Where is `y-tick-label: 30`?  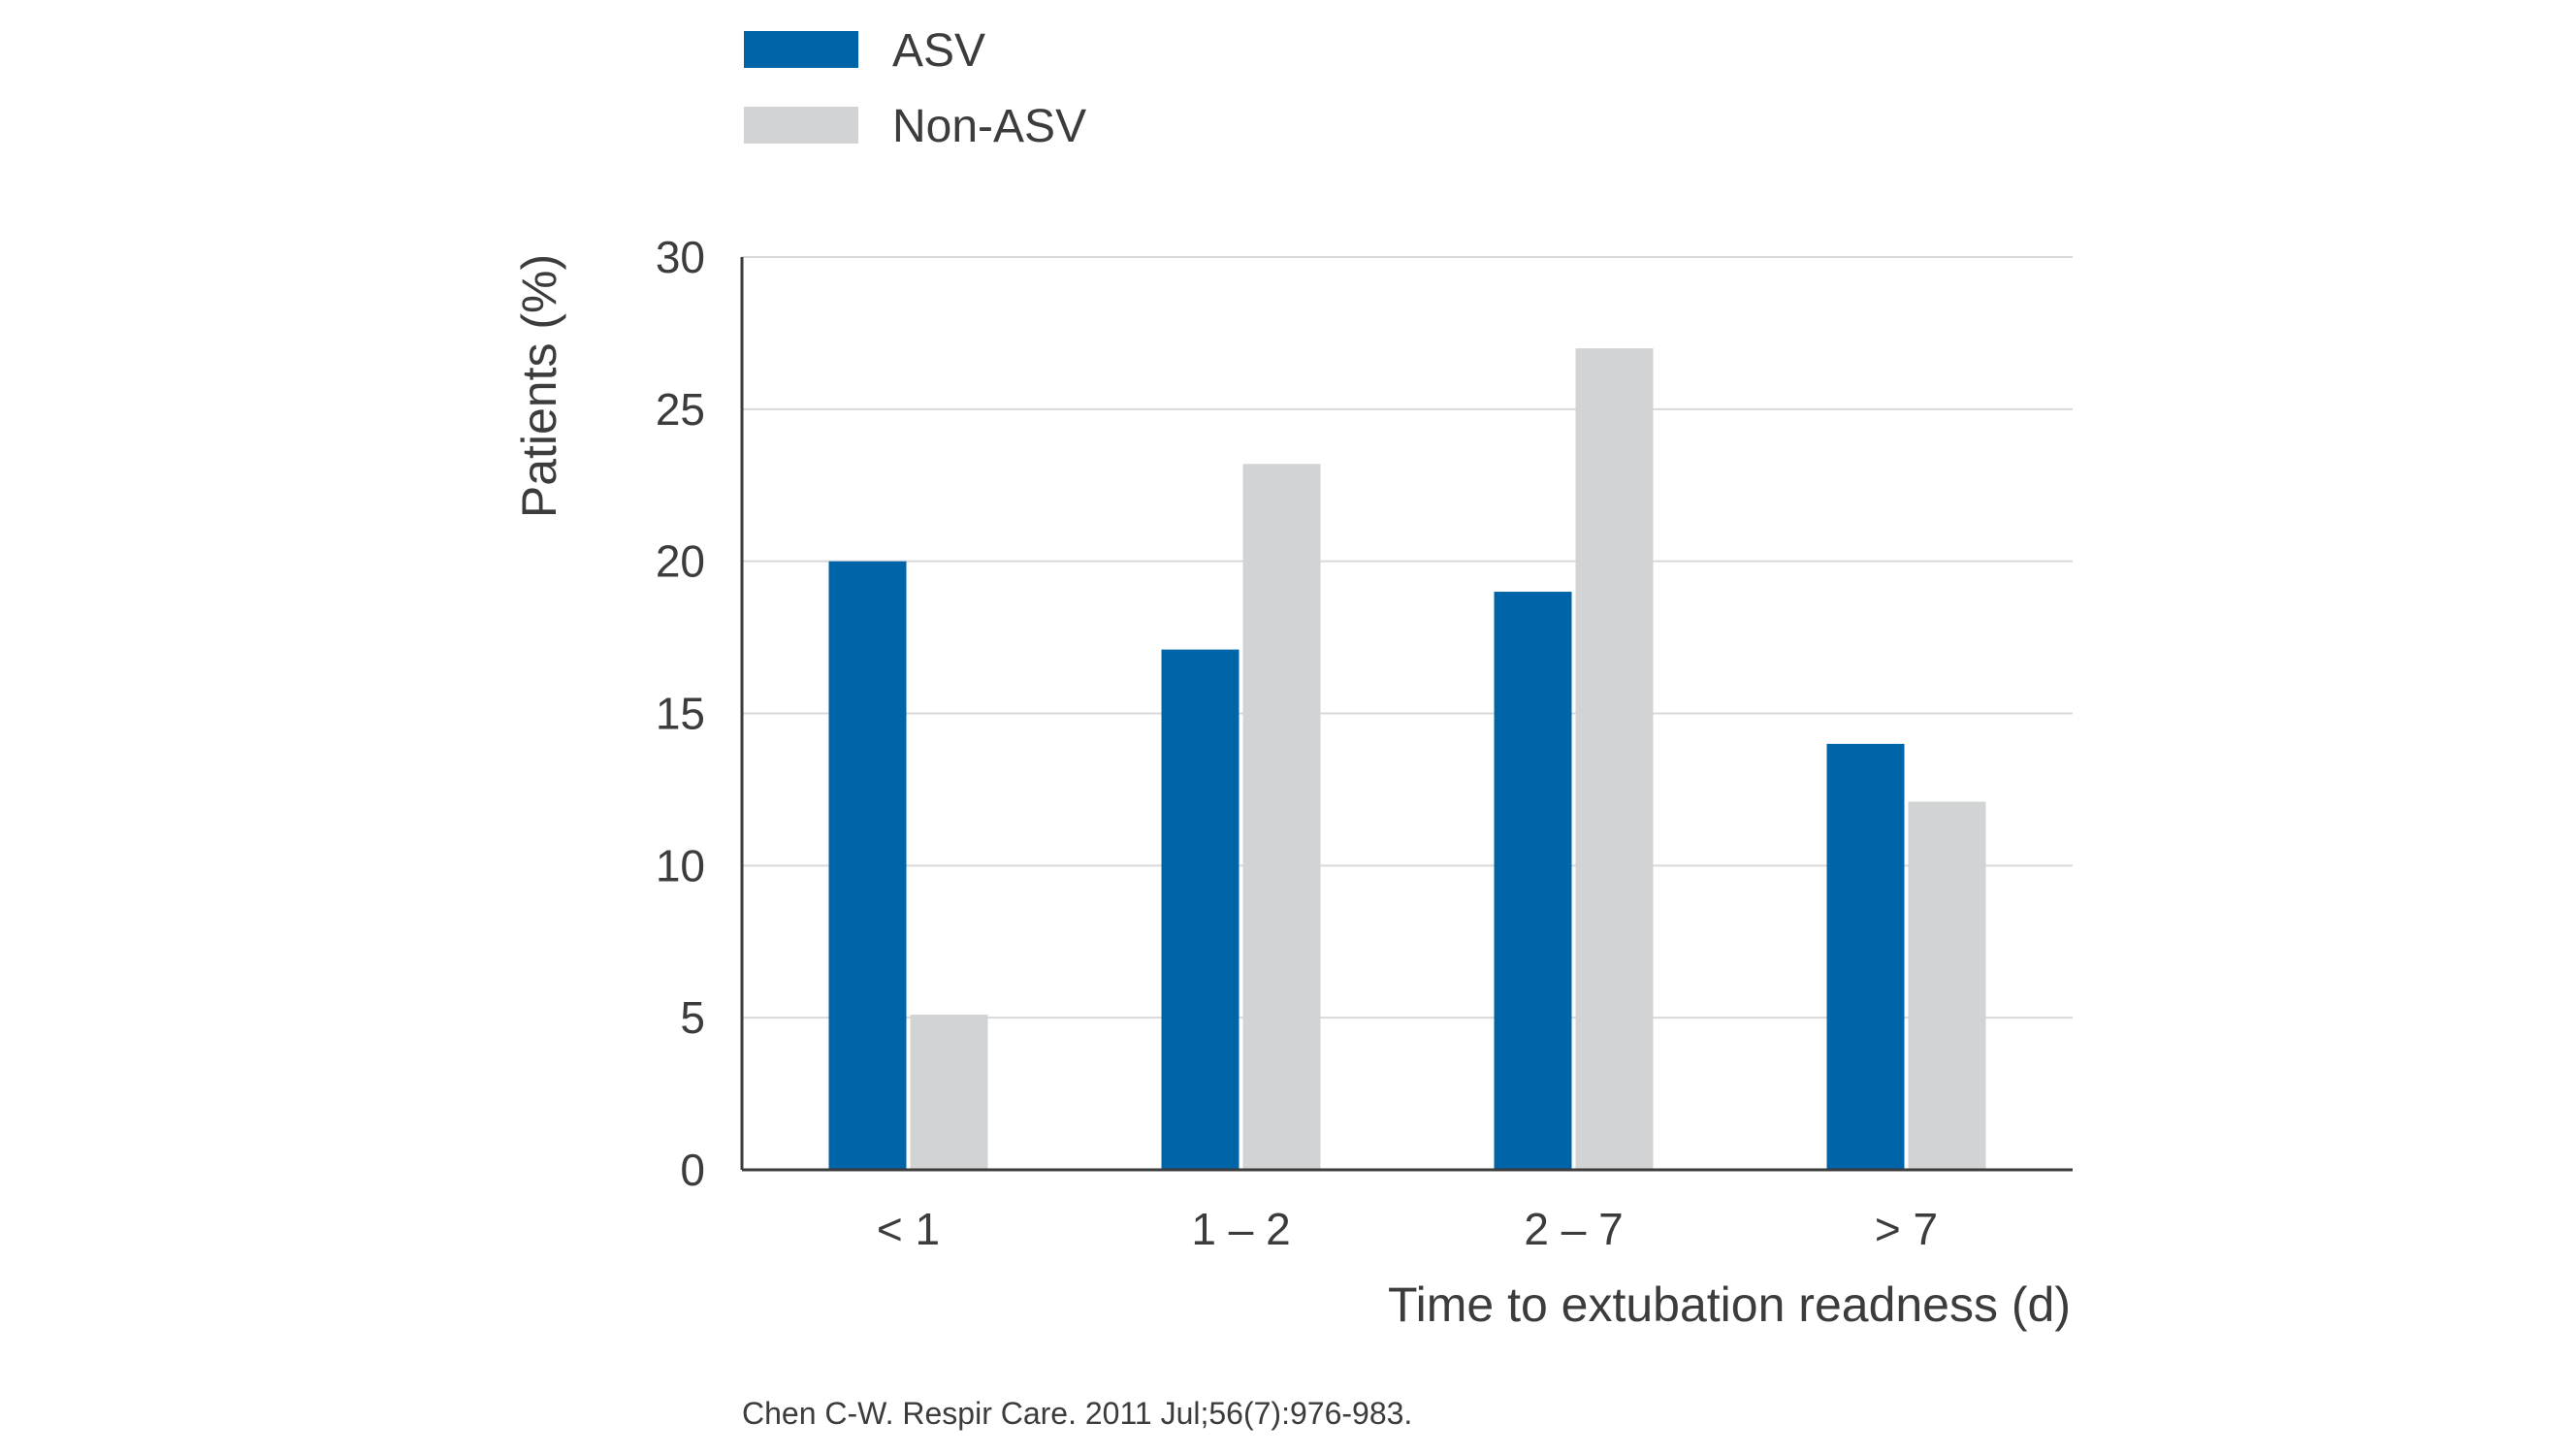 y-tick-label: 30 is located at coordinates (680, 257).